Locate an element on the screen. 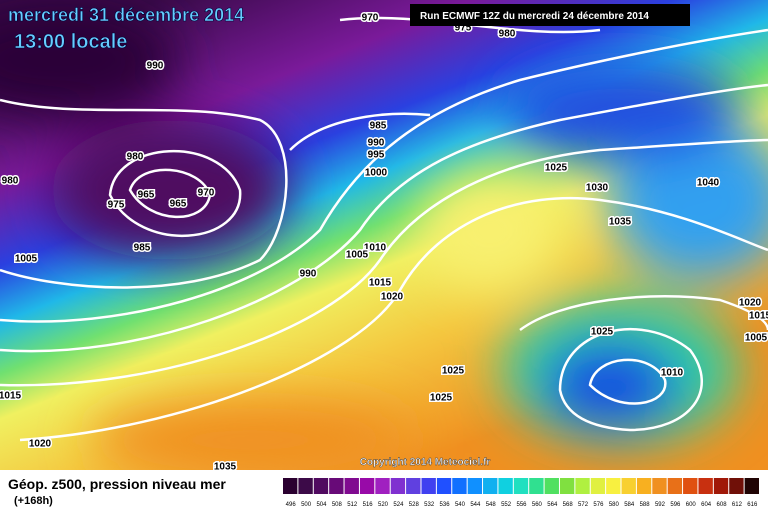  legend-label: 564 is located at coordinates (552, 505).